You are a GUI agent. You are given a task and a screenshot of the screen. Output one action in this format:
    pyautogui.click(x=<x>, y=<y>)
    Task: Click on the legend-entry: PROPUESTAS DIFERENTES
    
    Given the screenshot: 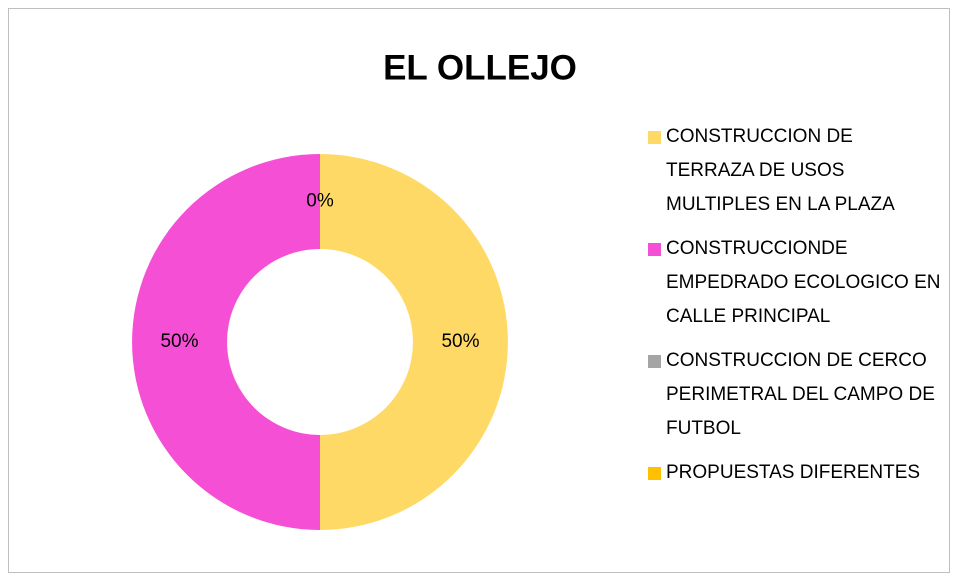 What is the action you would take?
    pyautogui.click(x=795, y=473)
    